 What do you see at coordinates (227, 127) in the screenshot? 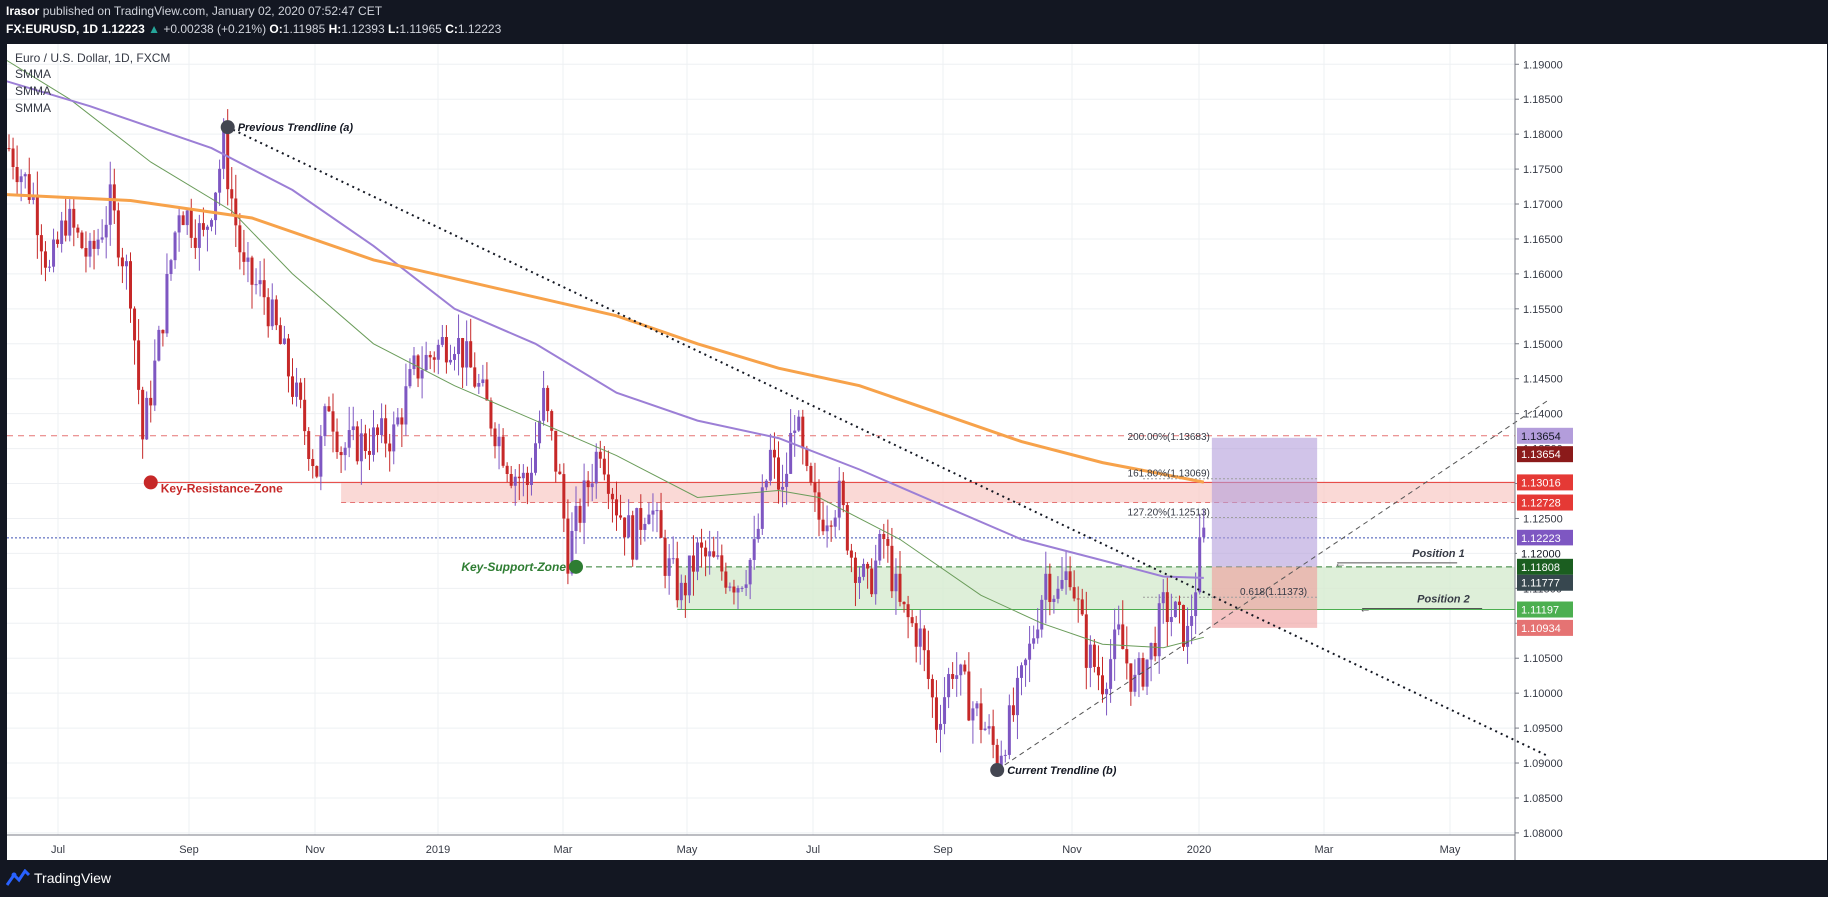
I see `previous-trendline-marker` at bounding box center [227, 127].